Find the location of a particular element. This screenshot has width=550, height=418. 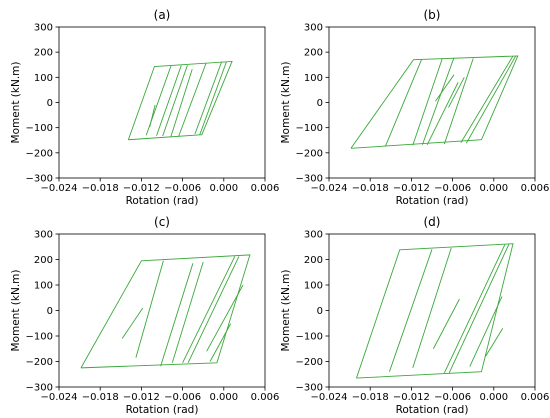

subplot-title: (b) is located at coordinates (432, 15).